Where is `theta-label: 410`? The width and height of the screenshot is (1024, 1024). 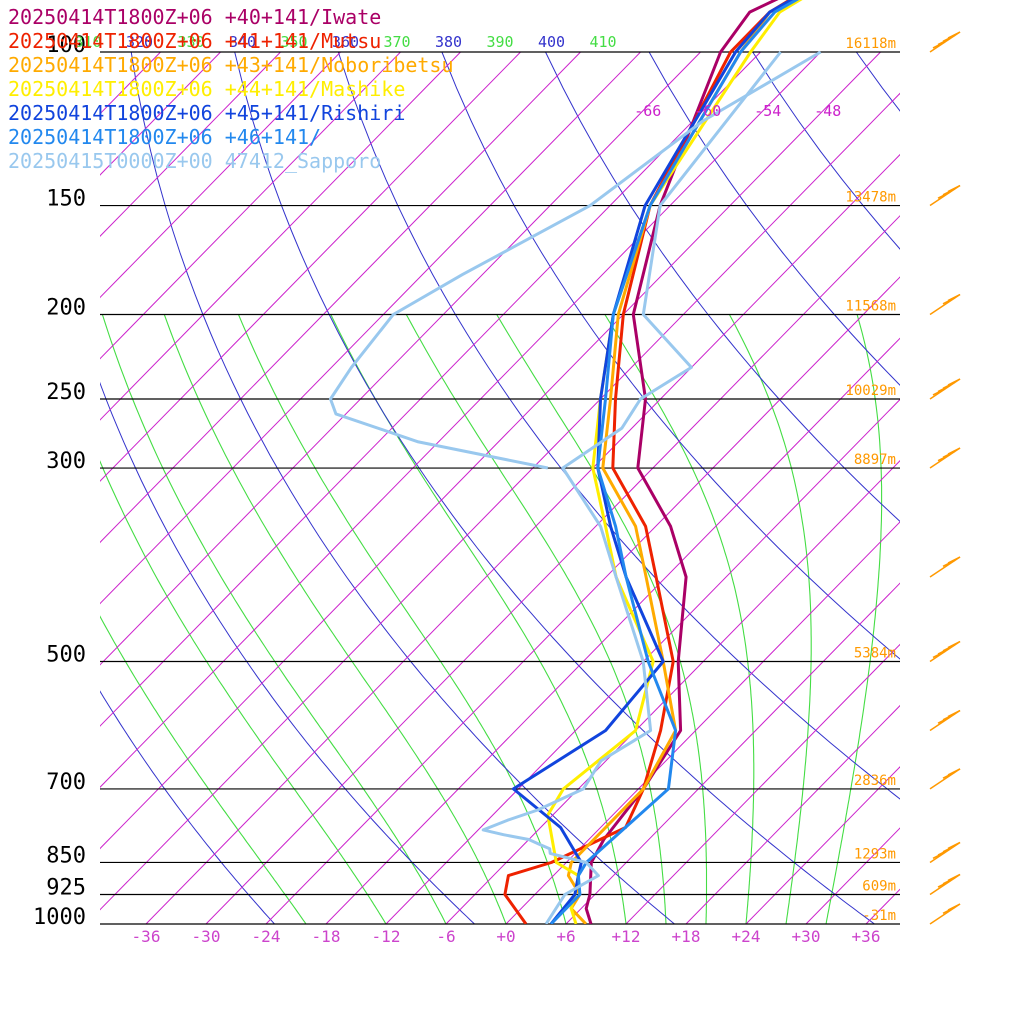
theta-label: 410 is located at coordinates (602, 42).